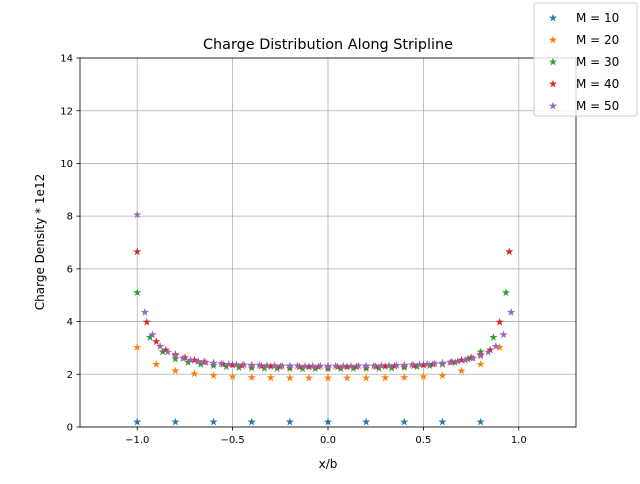 The height and width of the screenshot is (484, 640). Describe the element at coordinates (328, 440) in the screenshot. I see `x-tick-label: 0.0` at that location.